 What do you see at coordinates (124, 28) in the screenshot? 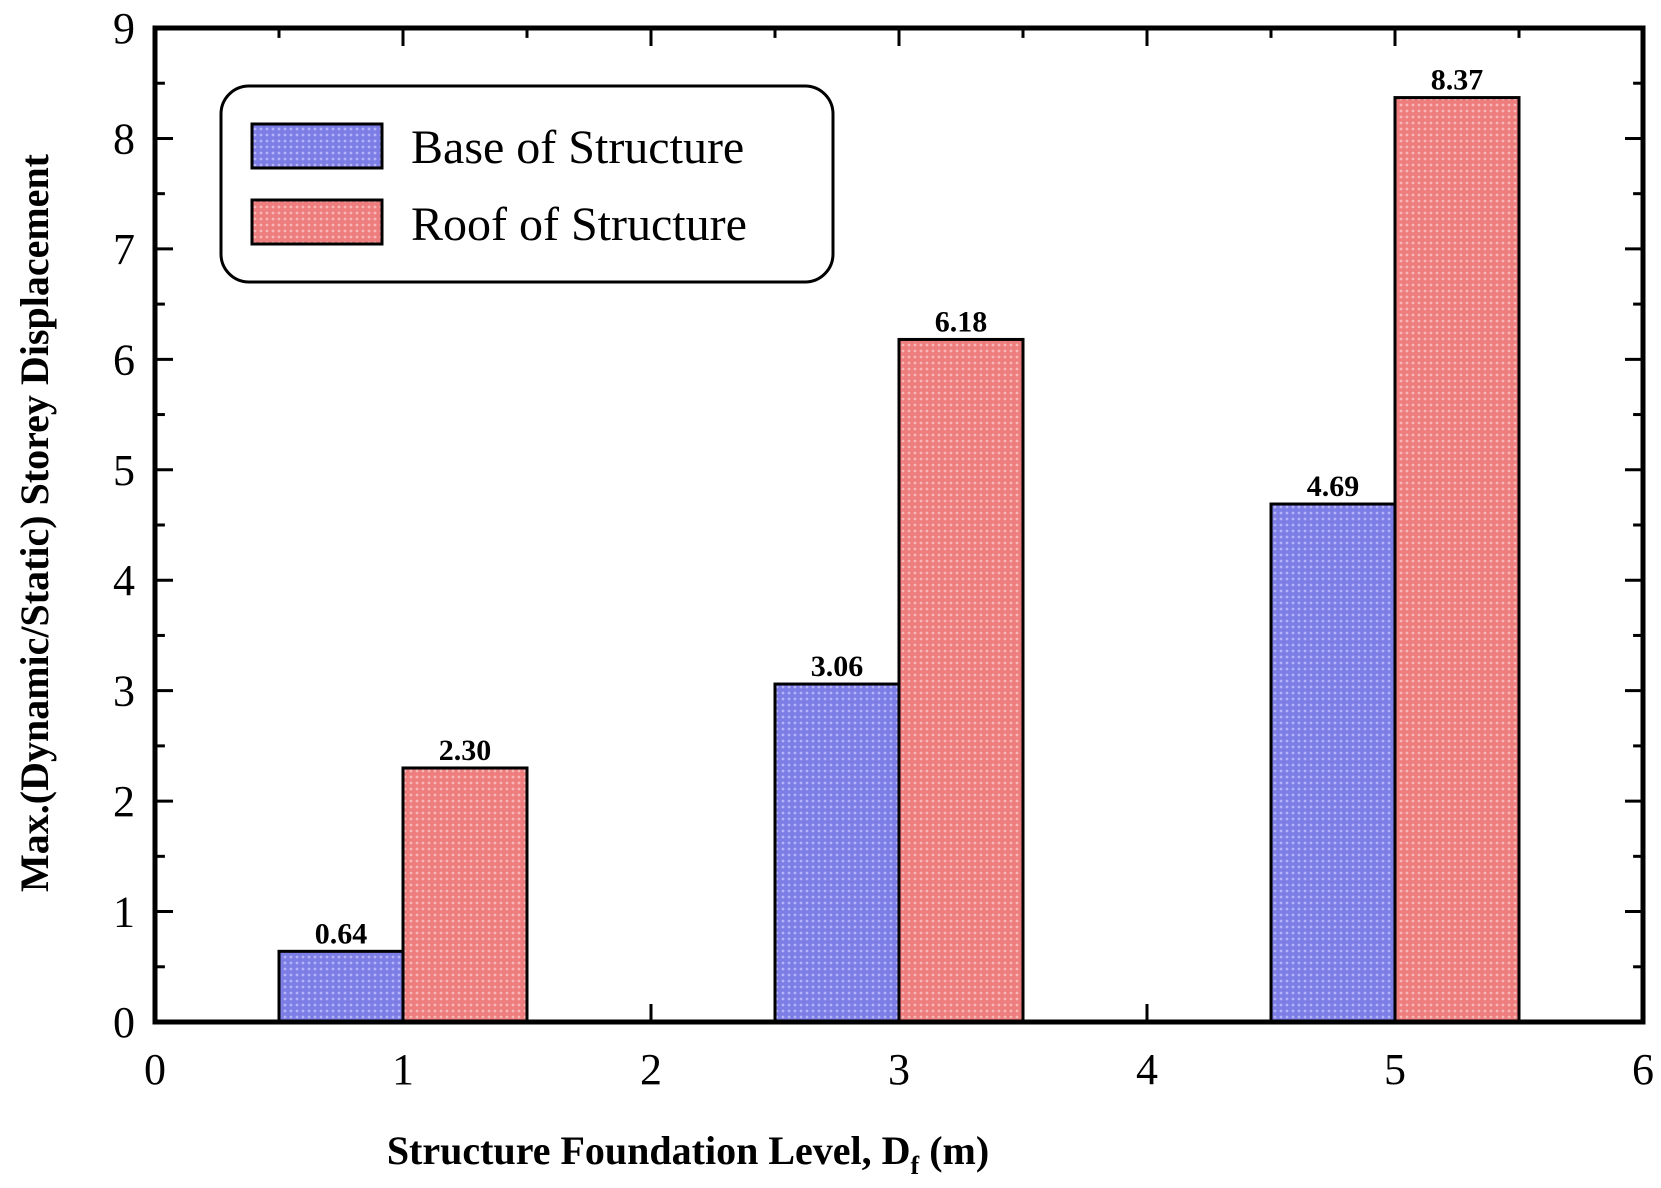
I see `y-tick-label: 9` at bounding box center [124, 28].